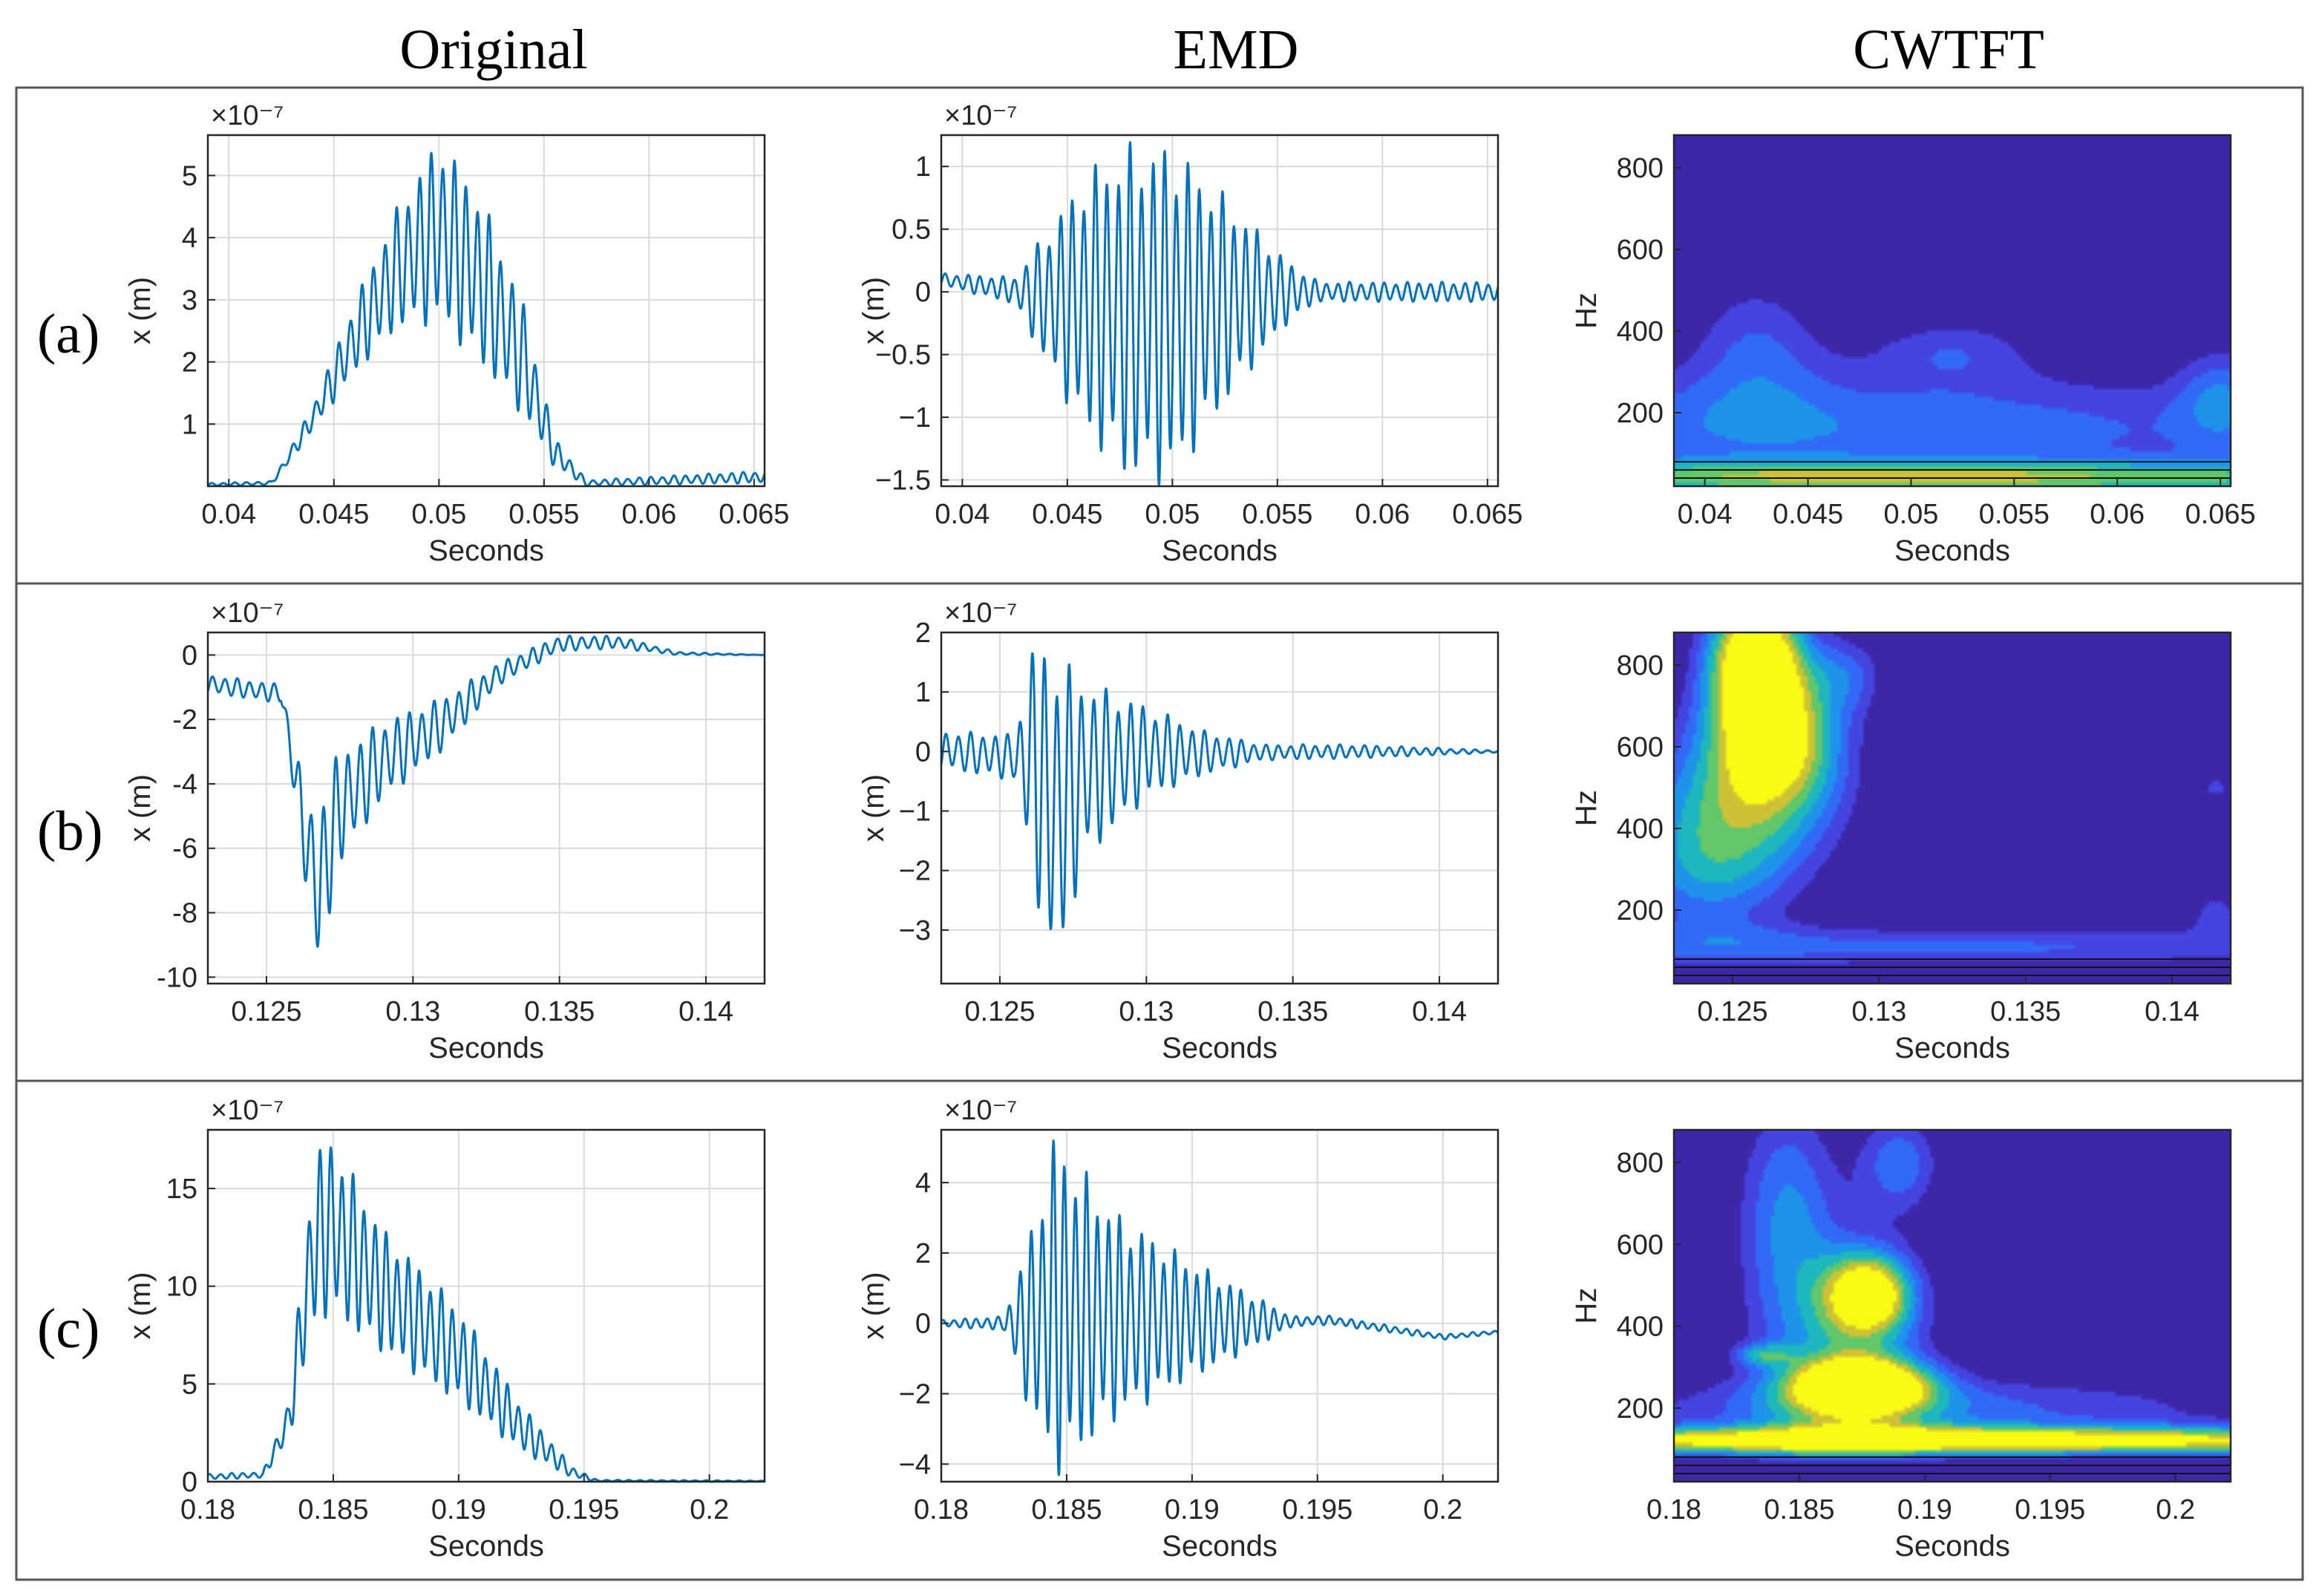 The height and width of the screenshot is (1596, 2319). What do you see at coordinates (185, 849) in the screenshot?
I see `y-tick-label: -6` at bounding box center [185, 849].